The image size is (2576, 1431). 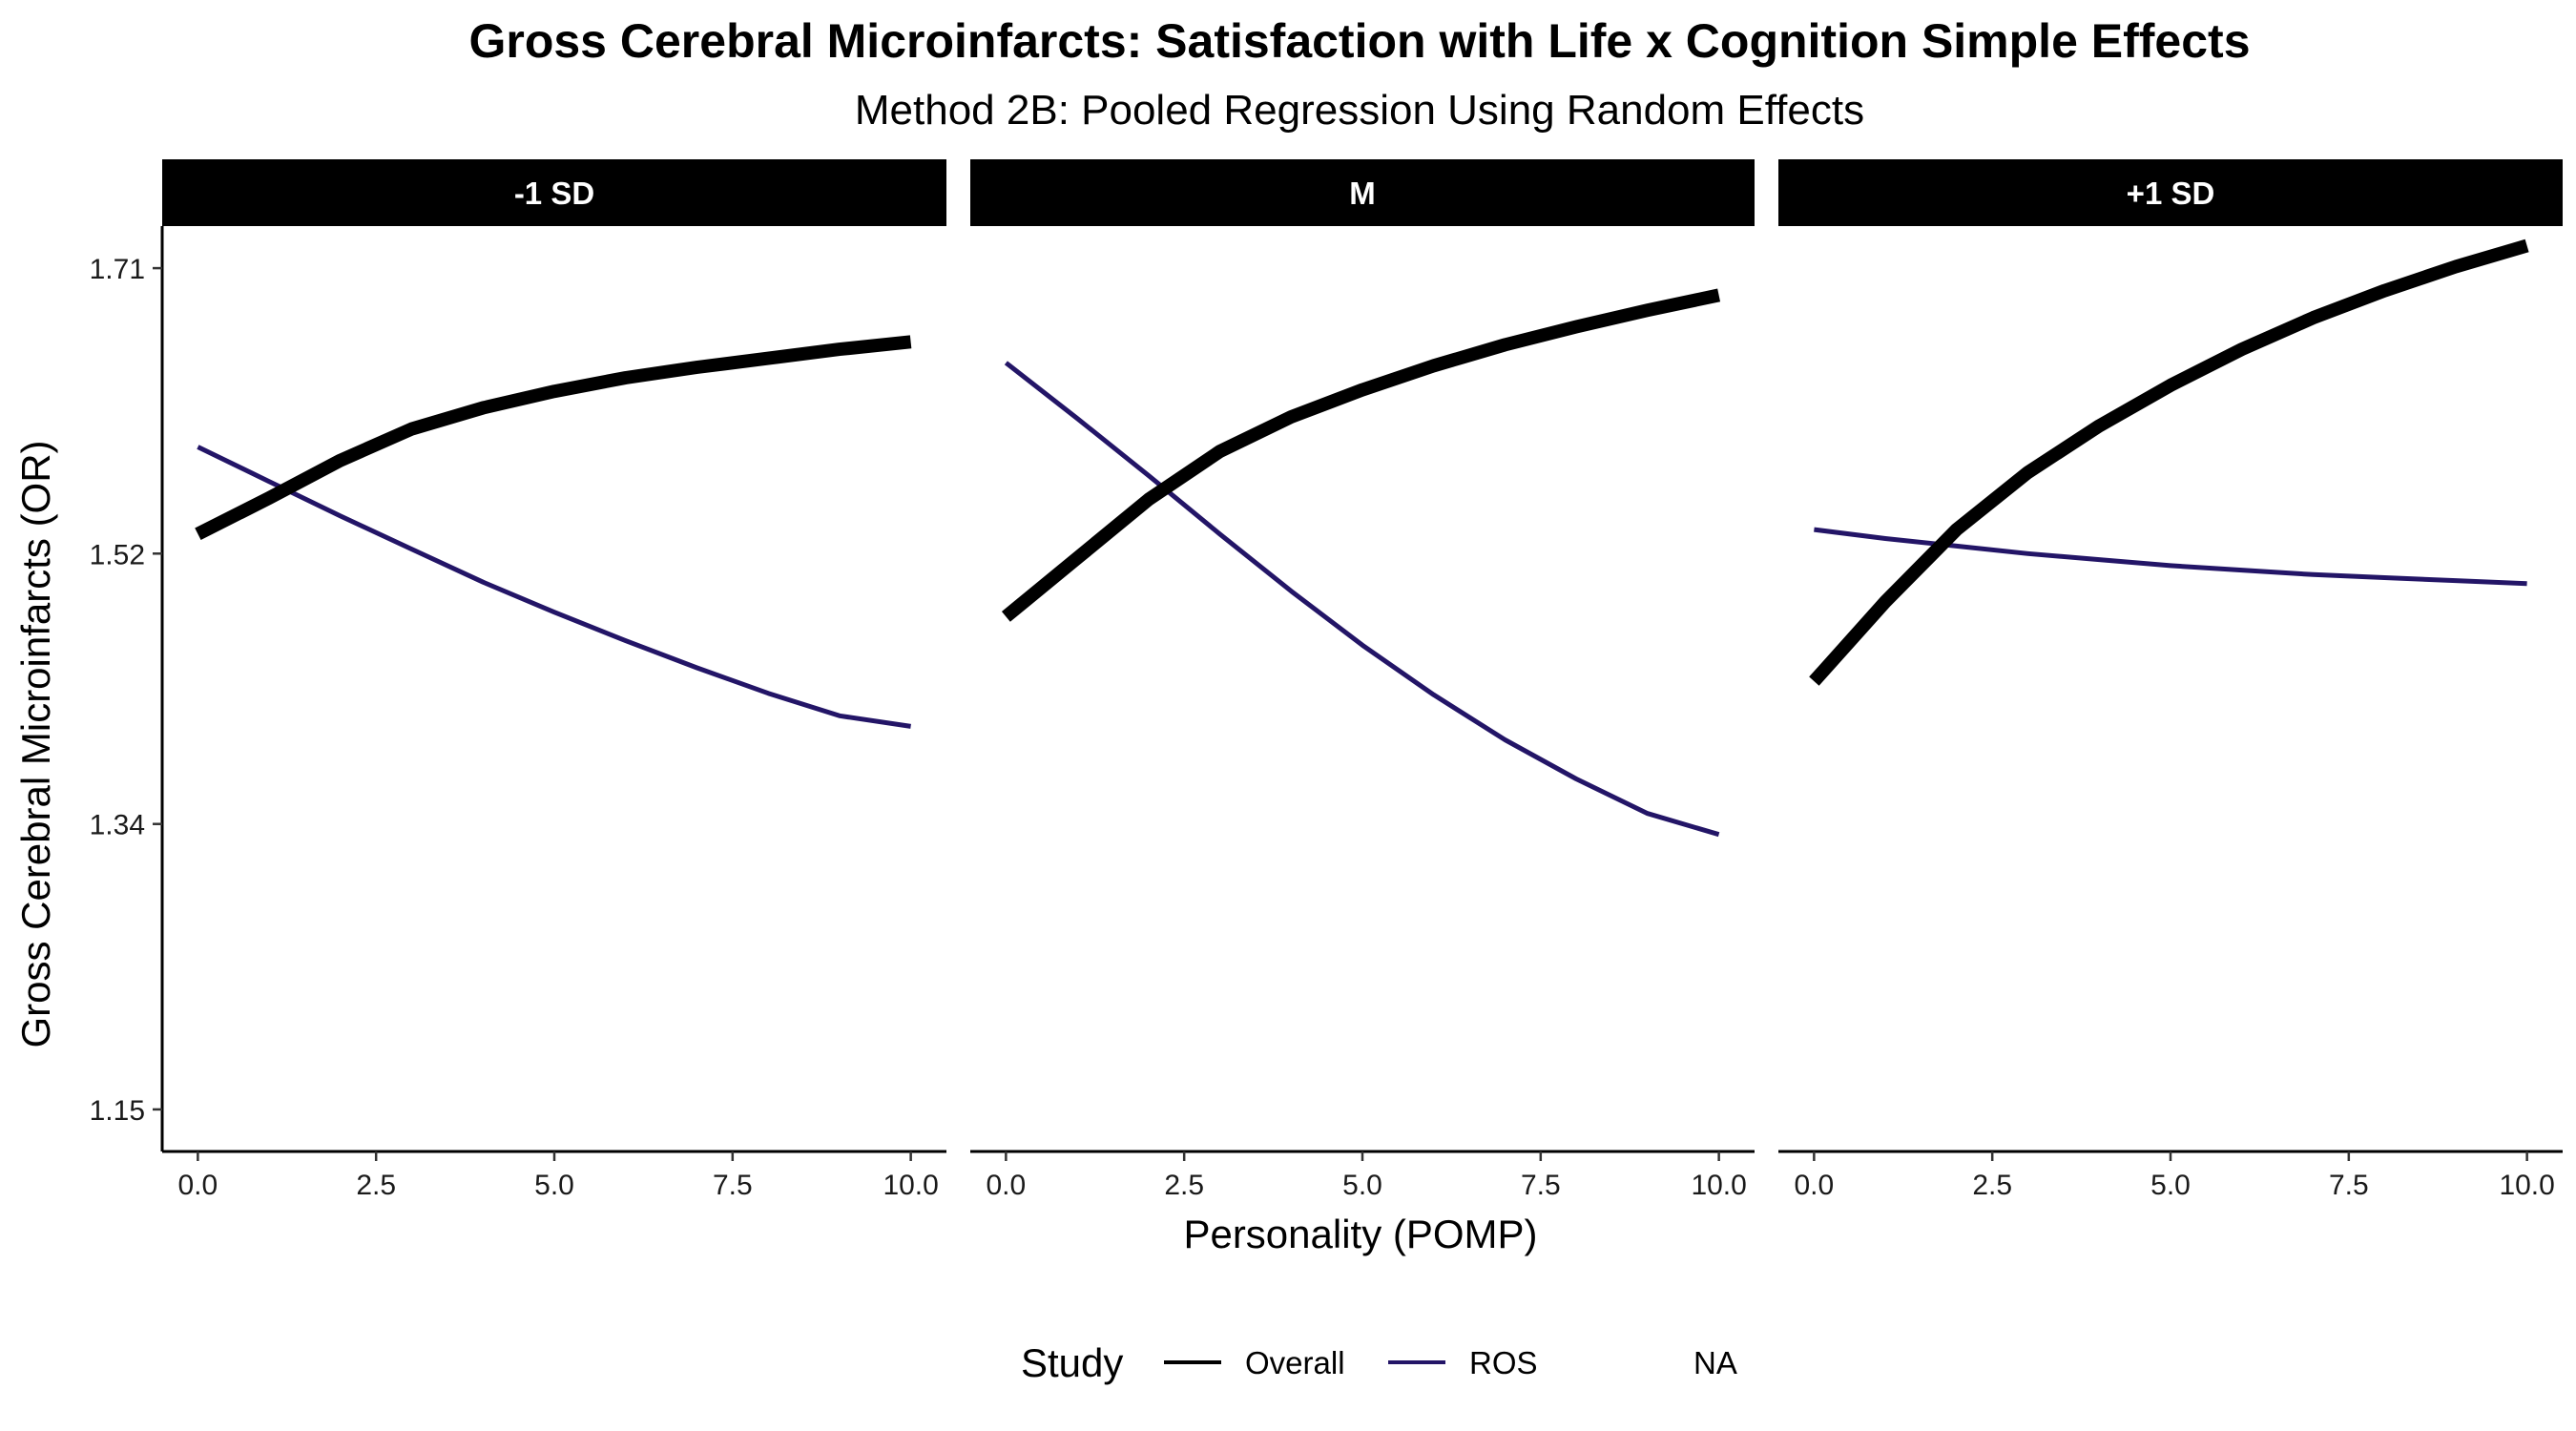 I want to click on y-tick-label: 1.52, so click(x=117, y=554).